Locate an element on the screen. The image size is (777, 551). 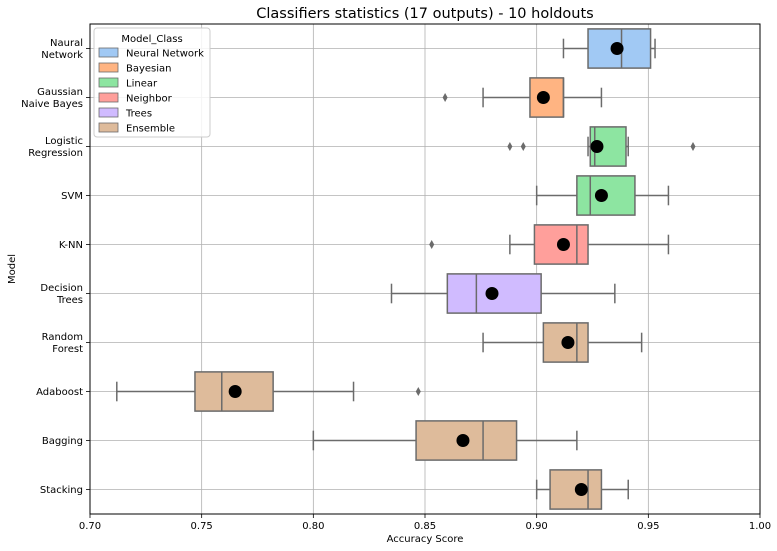
legend-frame is located at coordinates (152, 82).